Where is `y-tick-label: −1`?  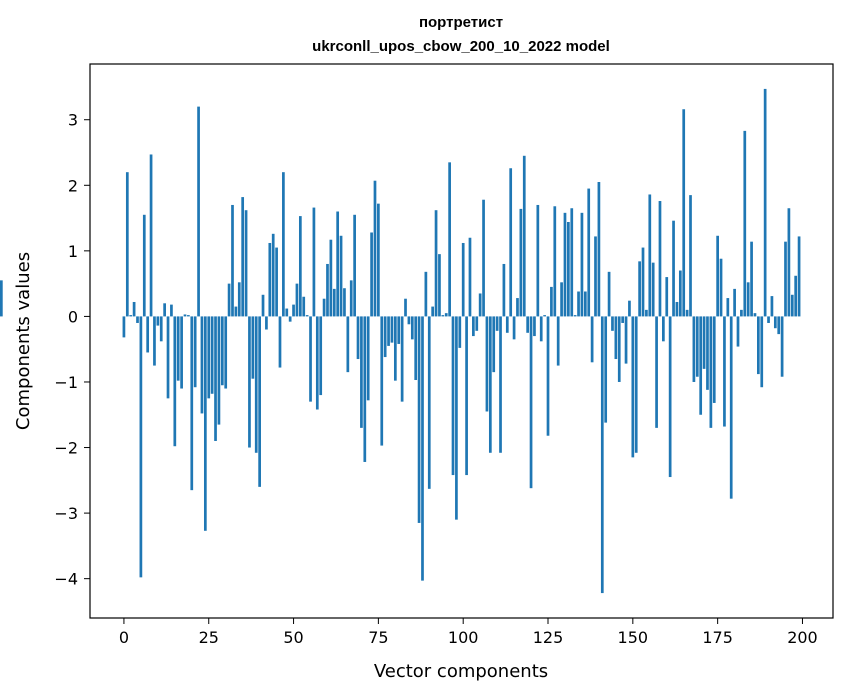
y-tick-label: −1 is located at coordinates (66, 382).